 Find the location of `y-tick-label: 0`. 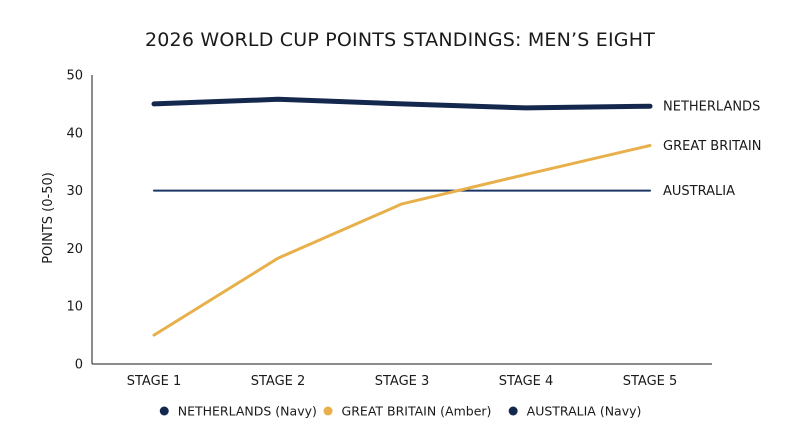

y-tick-label: 0 is located at coordinates (79, 365).